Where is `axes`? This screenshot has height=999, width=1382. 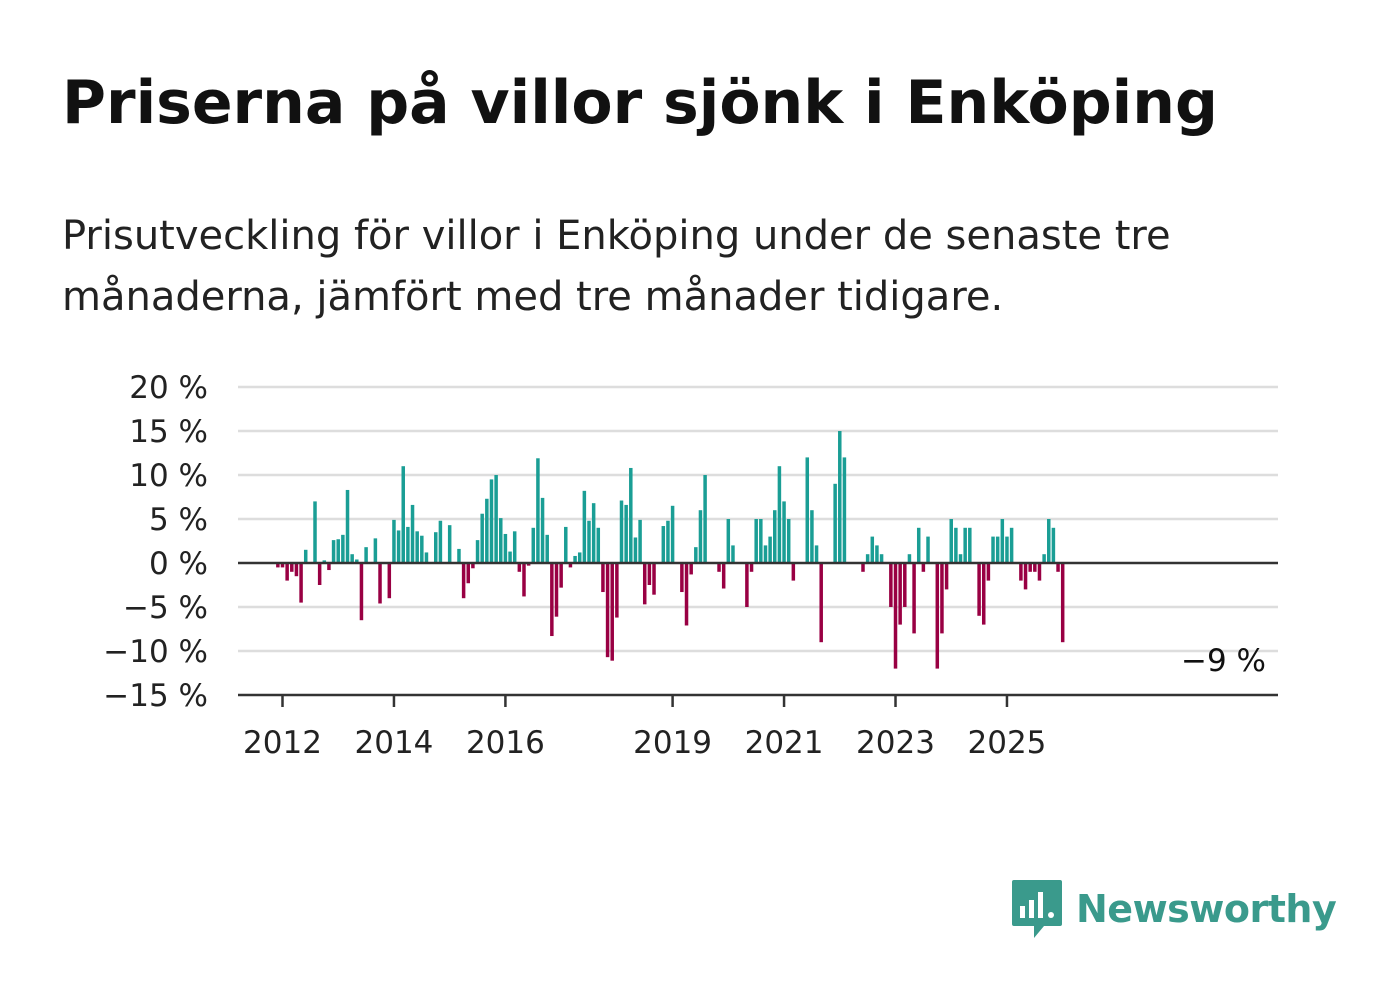
axes is located at coordinates (758, 634).